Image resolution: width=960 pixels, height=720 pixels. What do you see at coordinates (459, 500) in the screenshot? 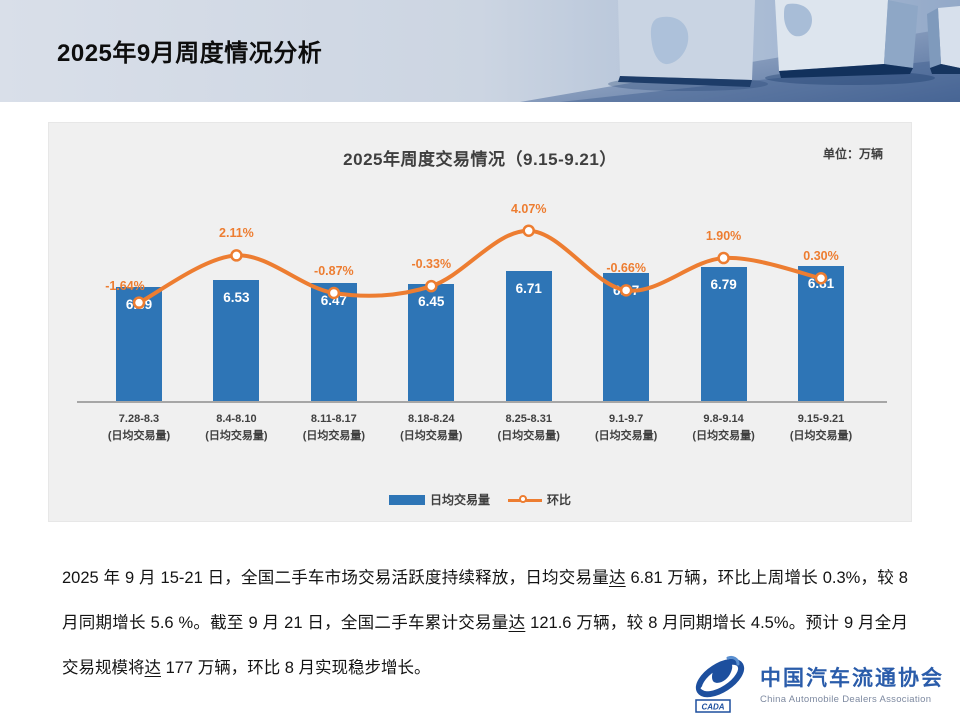
I see `legend-label: 日均交易量` at bounding box center [459, 500].